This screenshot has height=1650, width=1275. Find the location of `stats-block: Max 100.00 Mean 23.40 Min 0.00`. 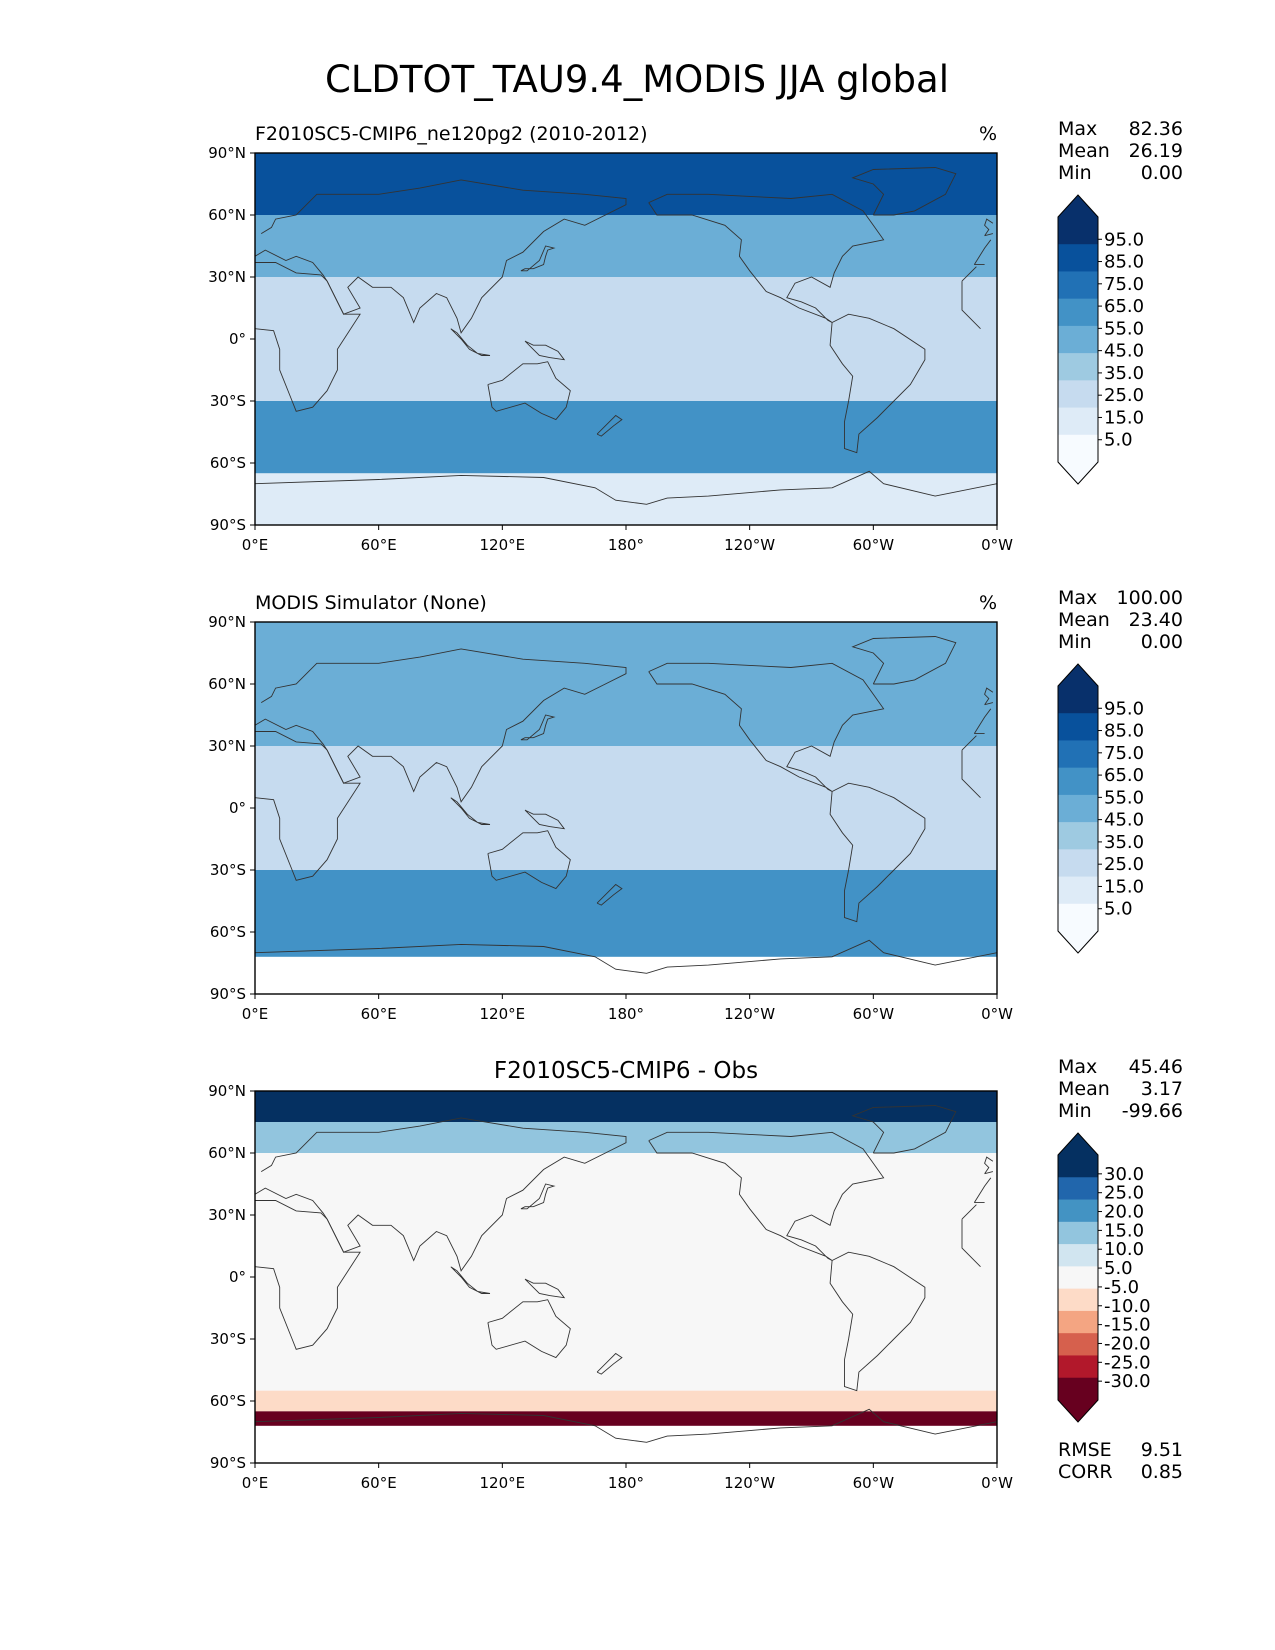

stats-block: Max 100.00 Mean 23.40 Min 0.00 is located at coordinates (1120, 620).